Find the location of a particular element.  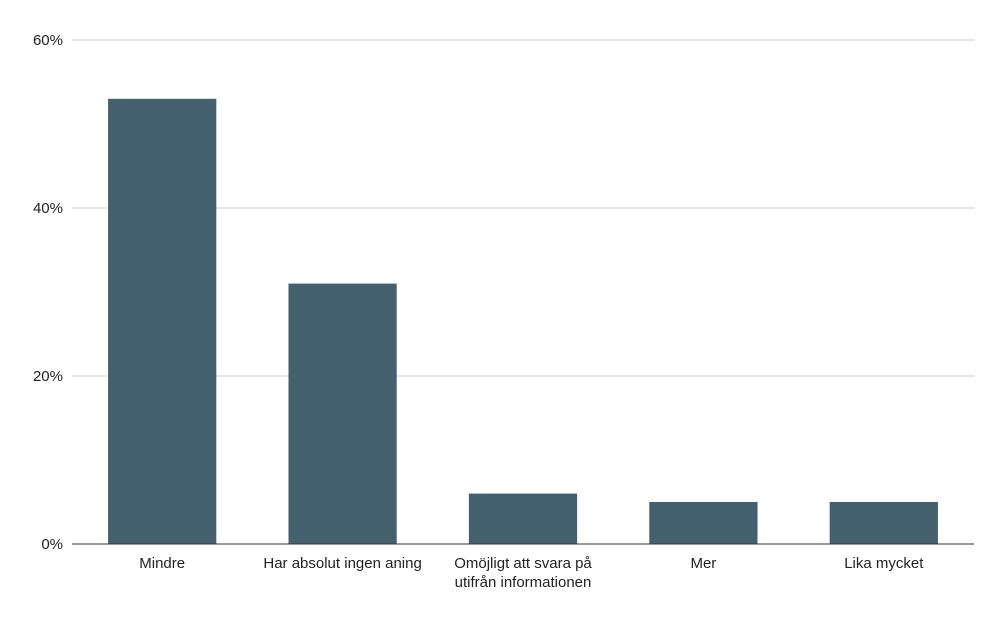

y-tick-label: 0% is located at coordinates (52, 544).